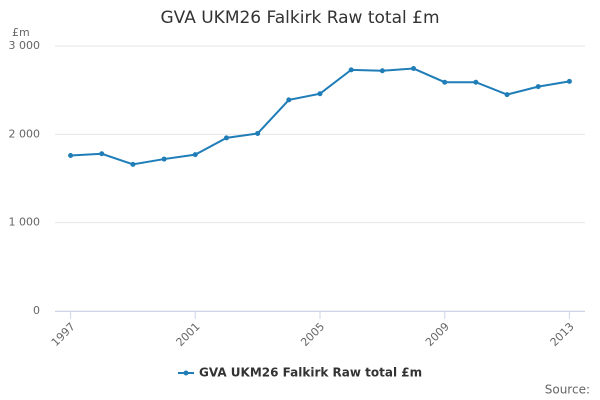  I want to click on source: Source:, so click(567, 390).